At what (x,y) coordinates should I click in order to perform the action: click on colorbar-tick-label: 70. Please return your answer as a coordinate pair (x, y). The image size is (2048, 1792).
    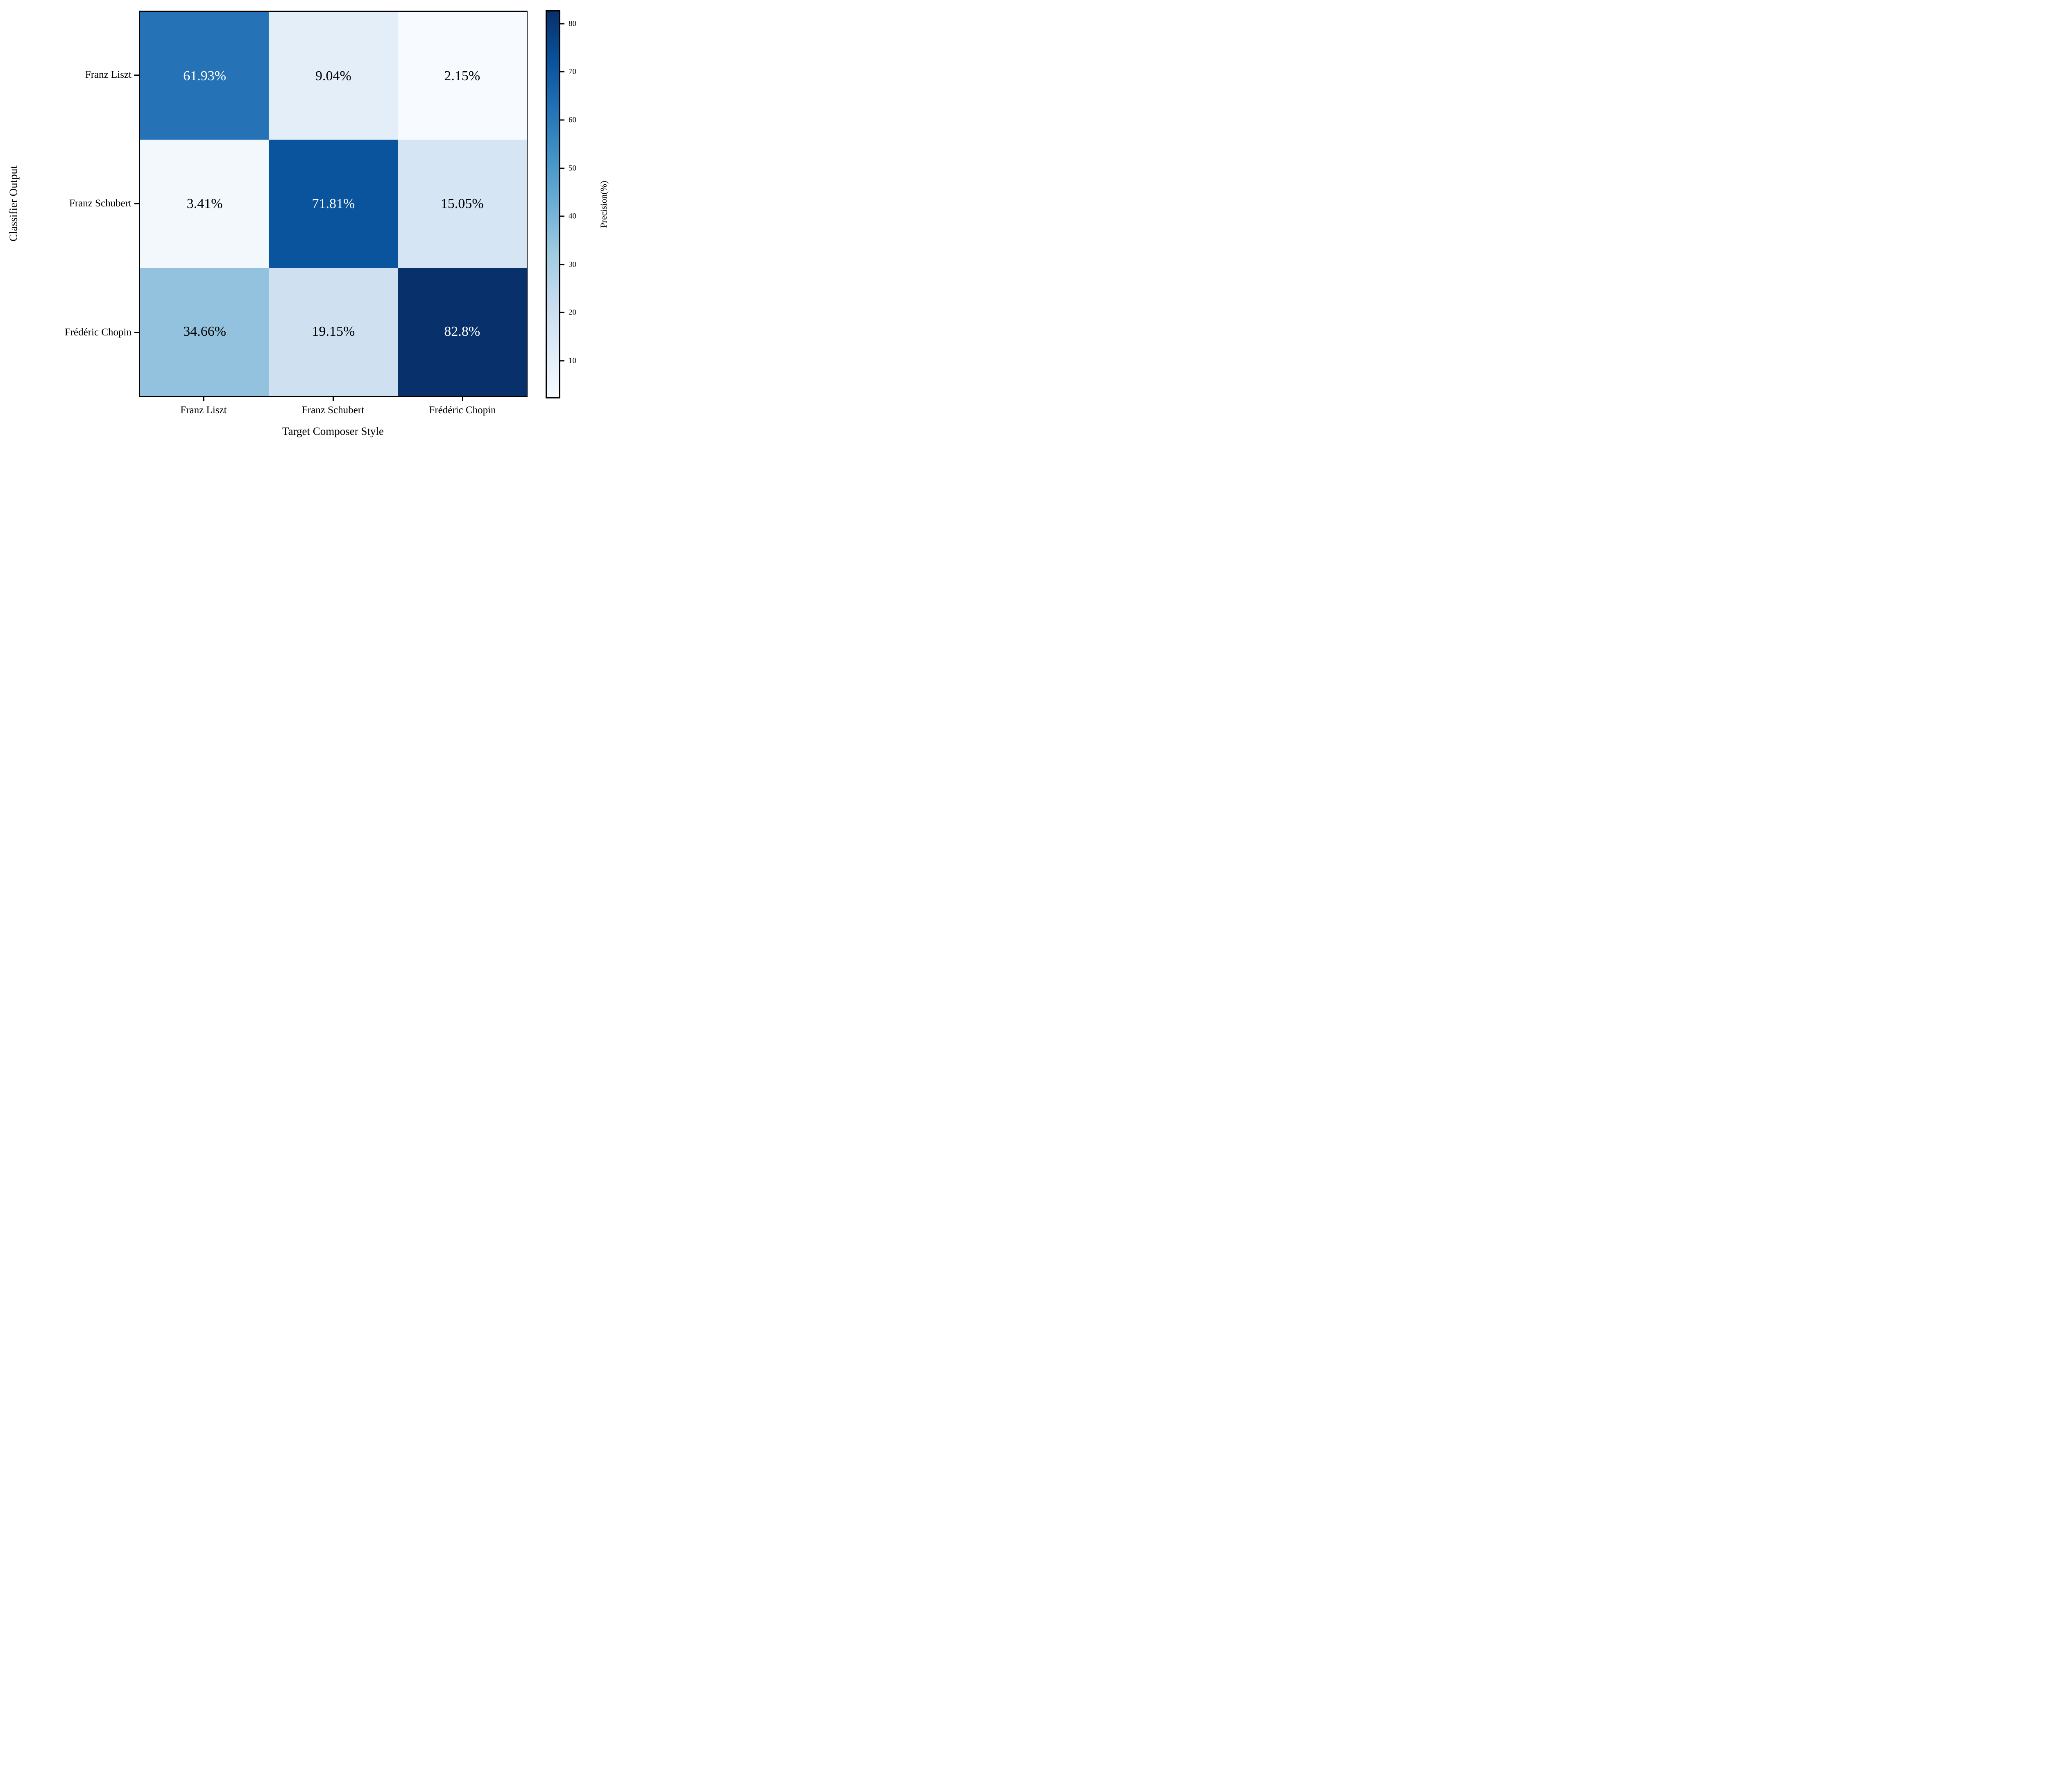
    Looking at the image, I should click on (572, 71).